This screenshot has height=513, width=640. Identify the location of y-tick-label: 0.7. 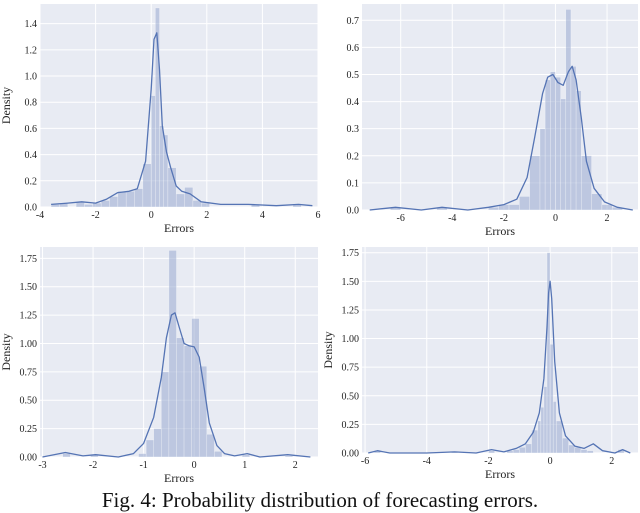
(353, 21).